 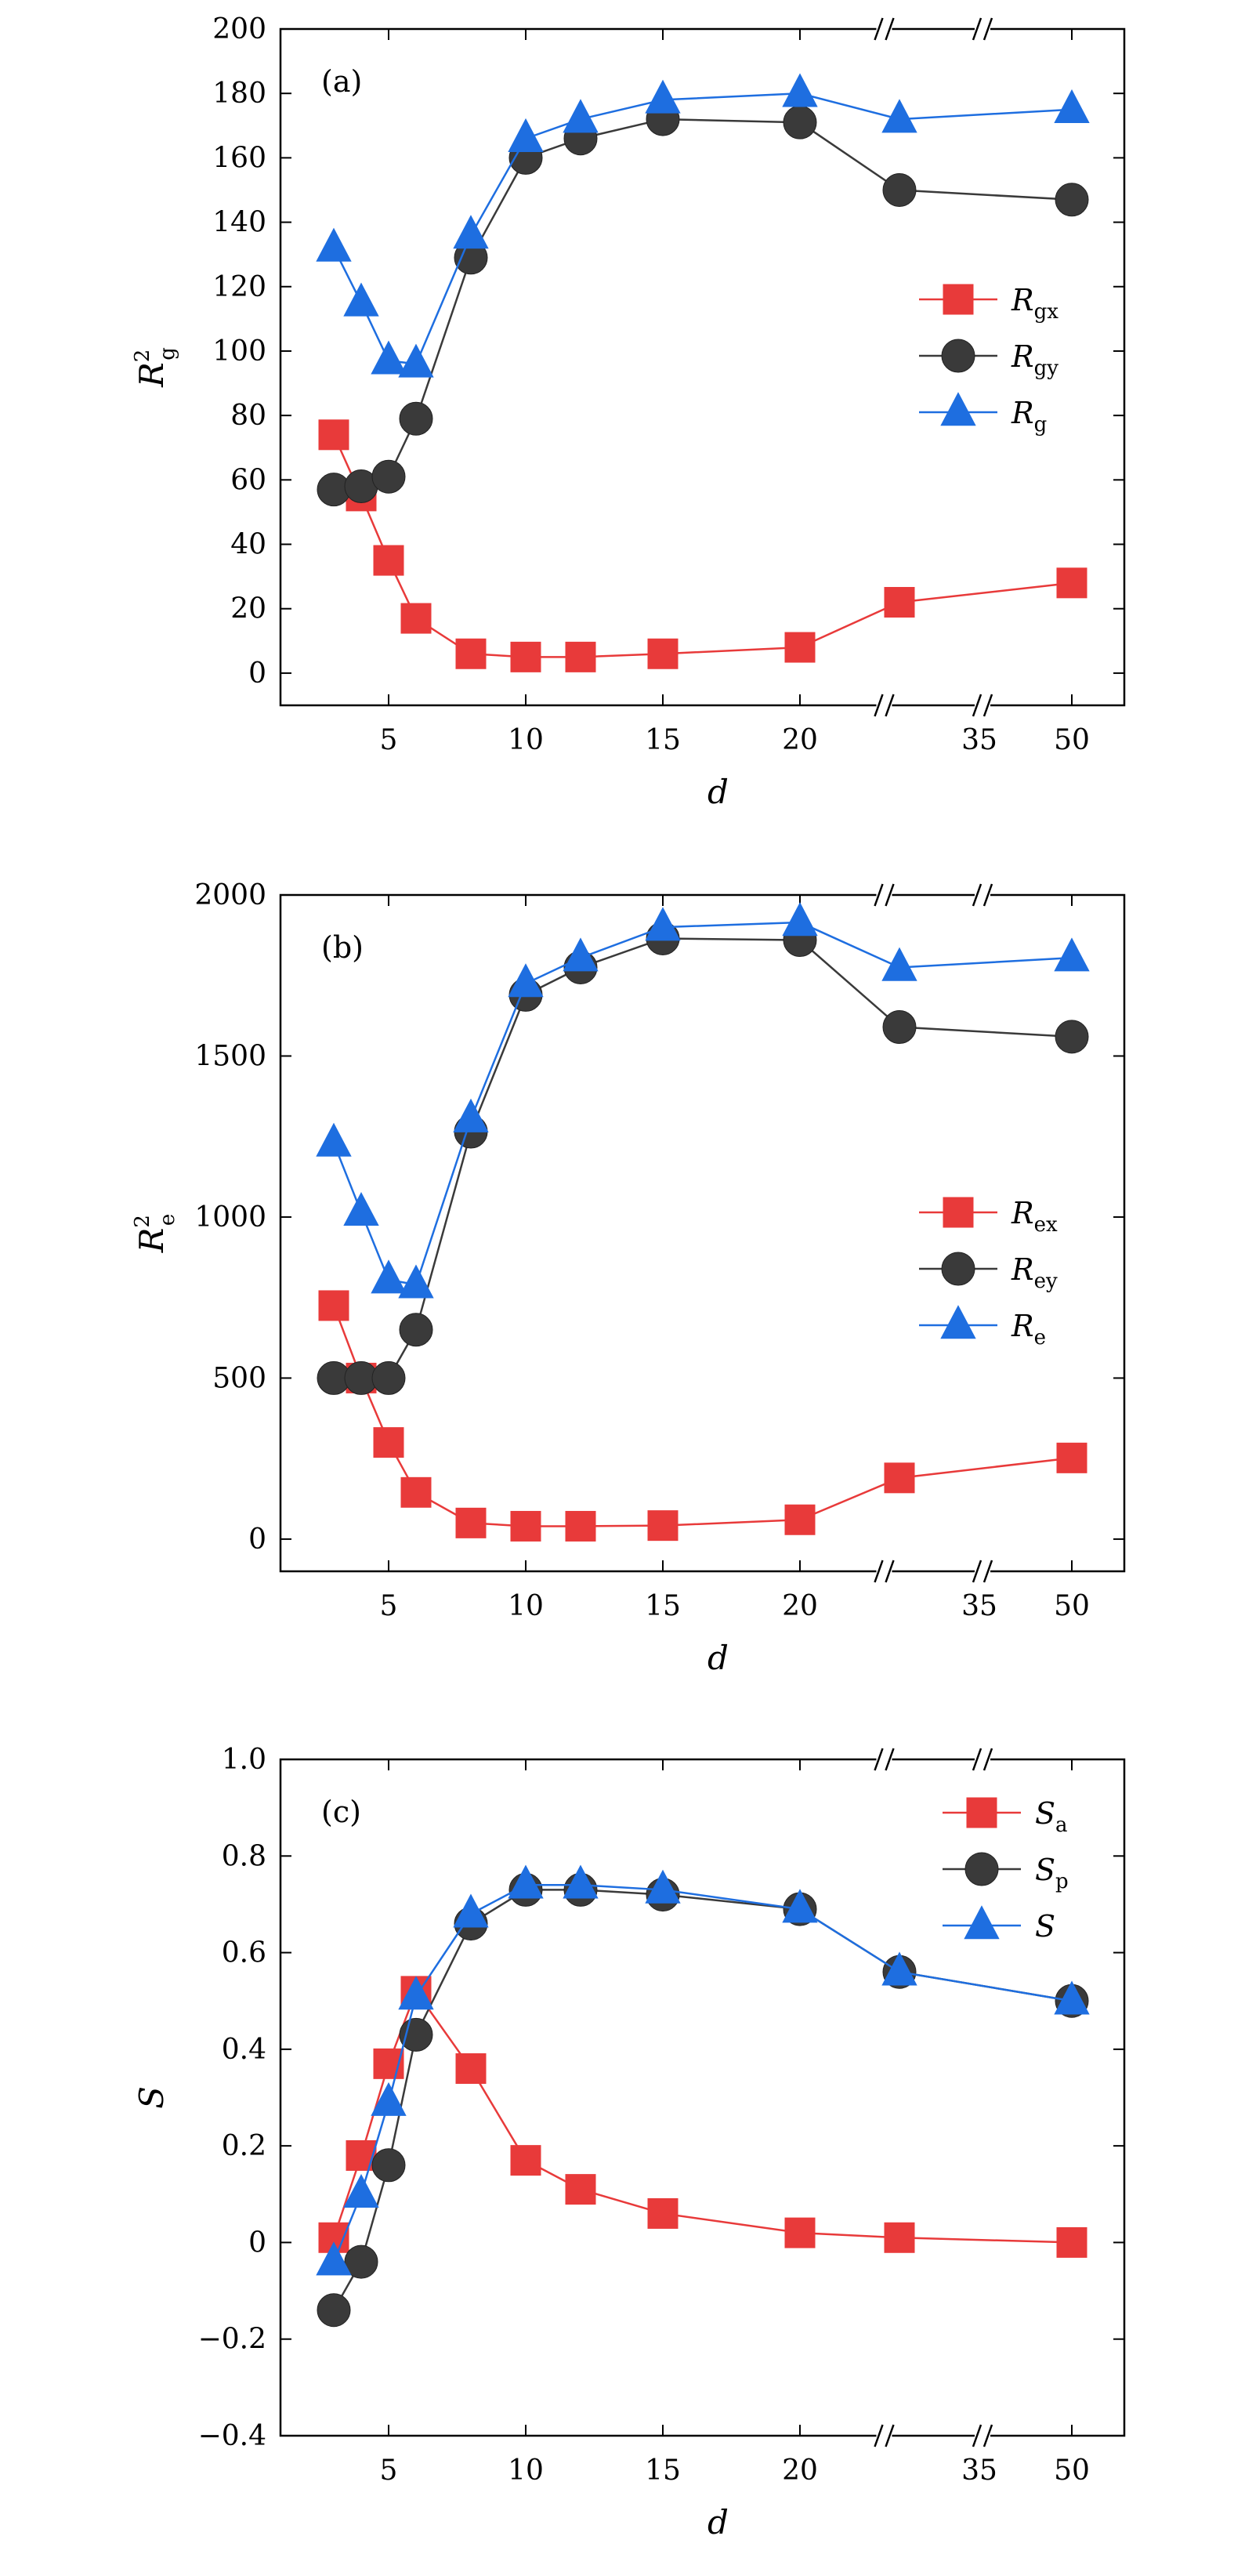 I want to click on series-Rex, so click(x=702, y=1416).